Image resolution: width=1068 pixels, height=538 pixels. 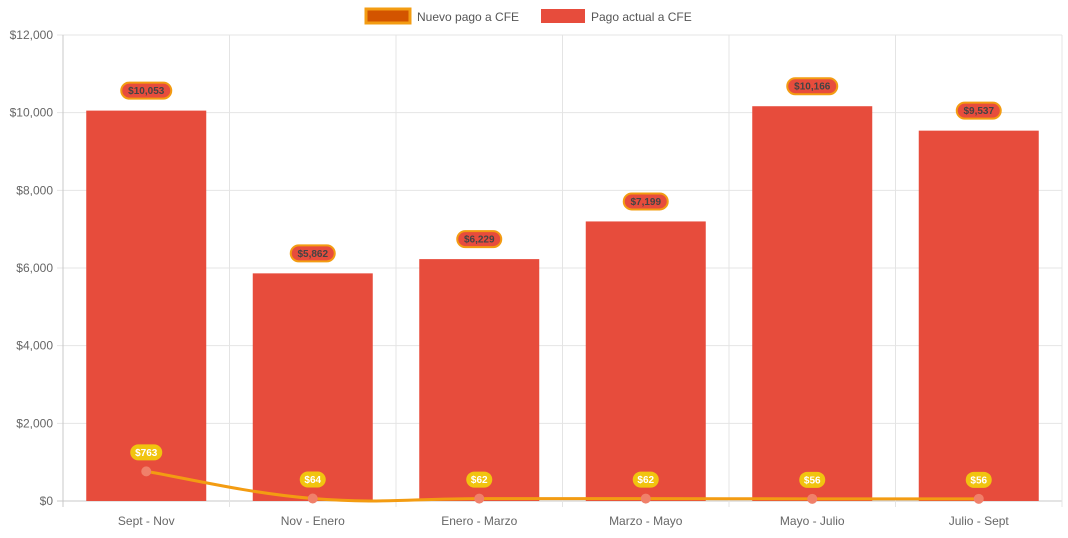 I want to click on x-tick-label: Sept - Nov, so click(x=146, y=521).